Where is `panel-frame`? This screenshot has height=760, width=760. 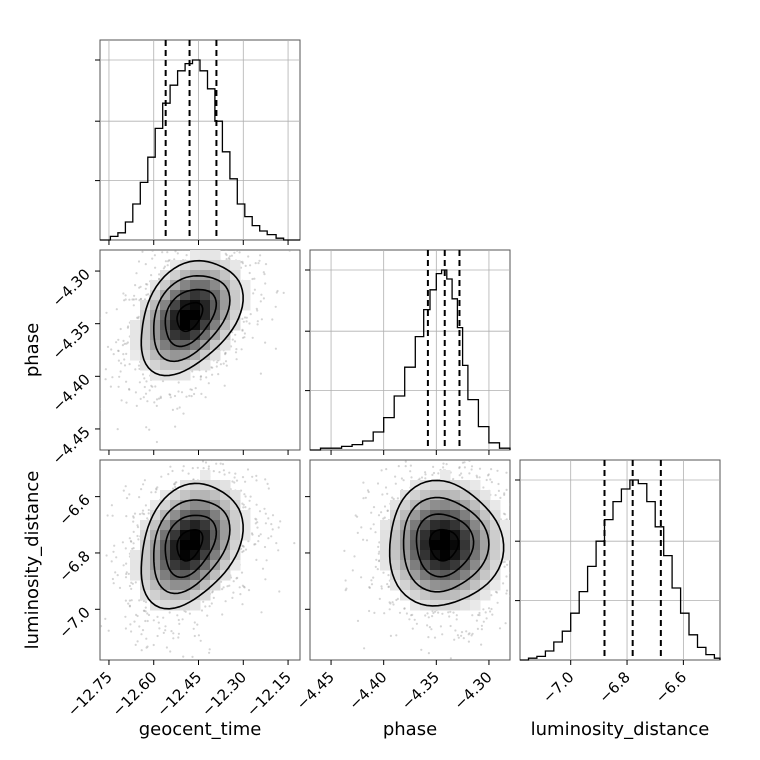
panel-frame is located at coordinates (620, 560).